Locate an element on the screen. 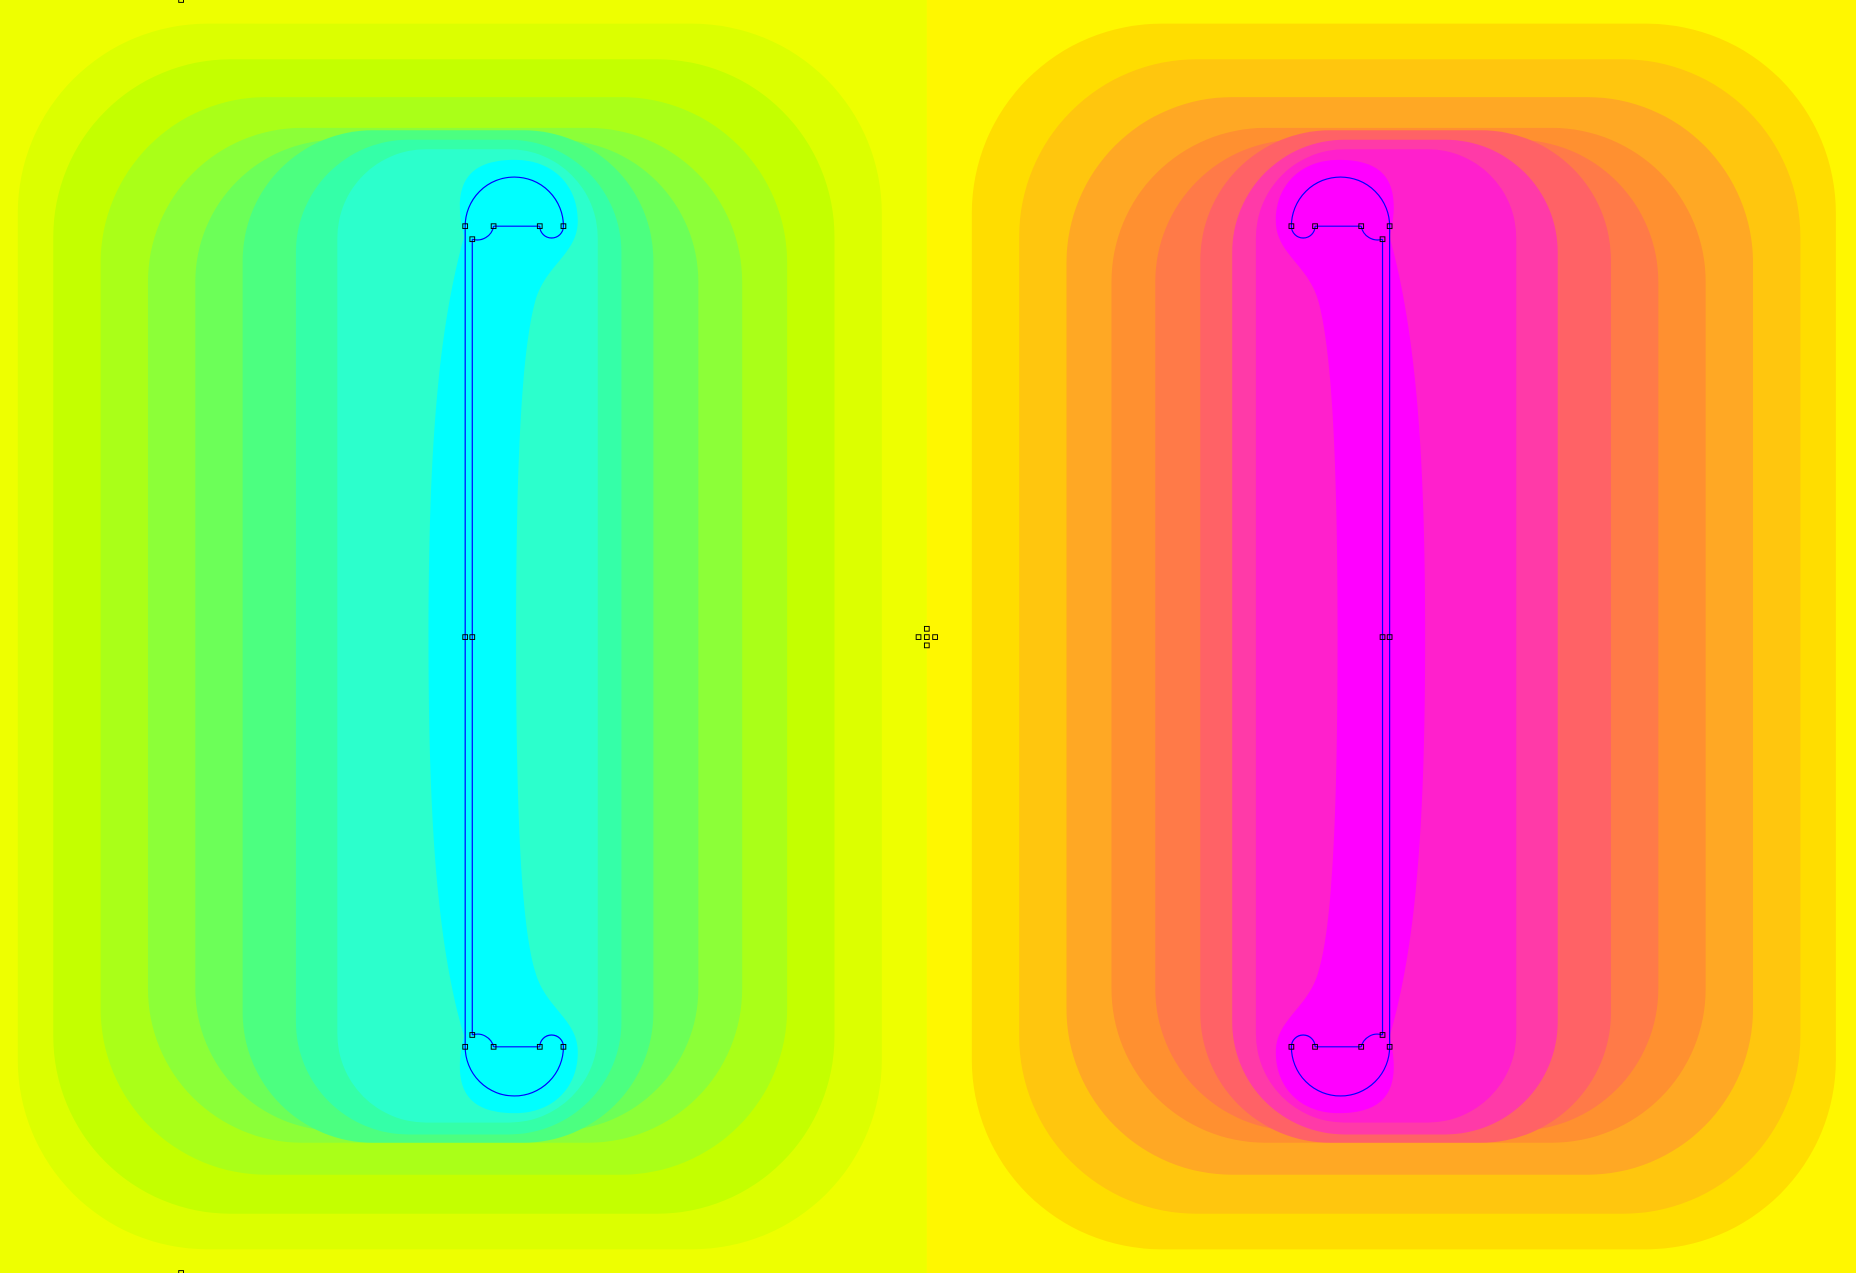 The image size is (1856, 1273). left-coil-outline is located at coordinates (514, 636).